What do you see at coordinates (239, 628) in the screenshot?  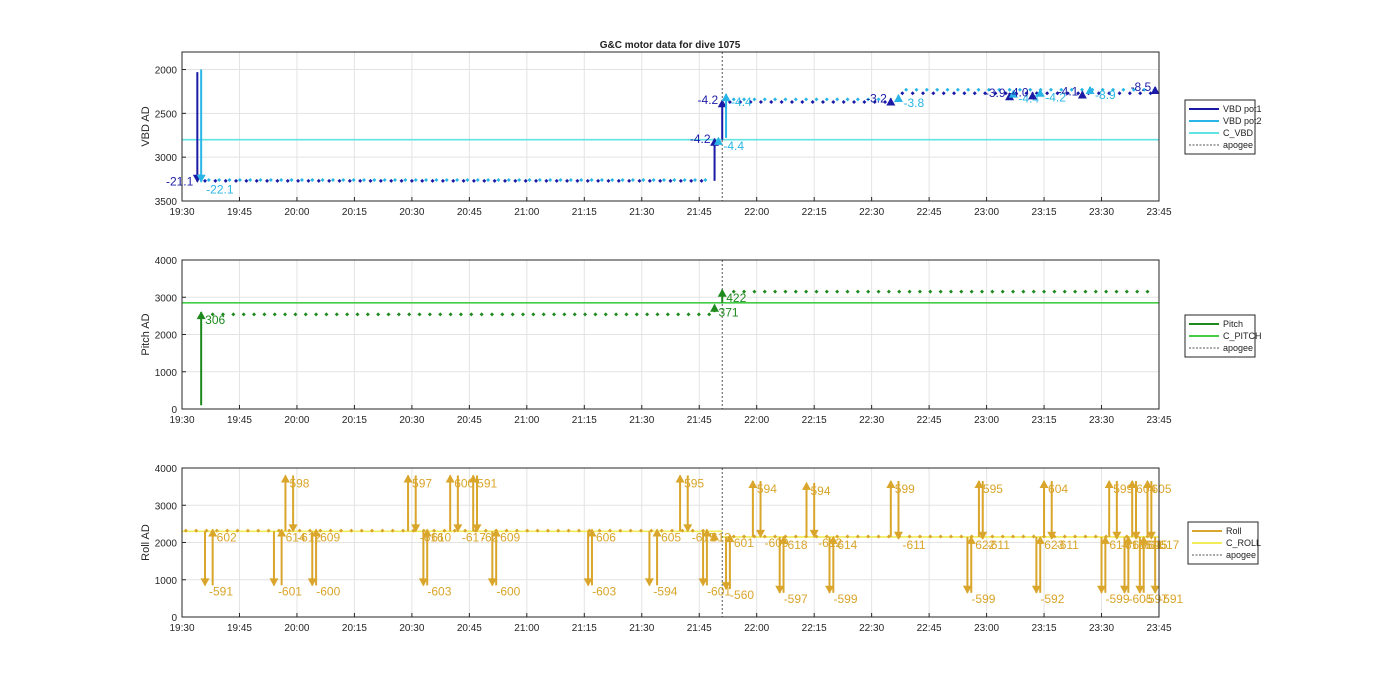 I see `x-tick-label: 19:45` at bounding box center [239, 628].